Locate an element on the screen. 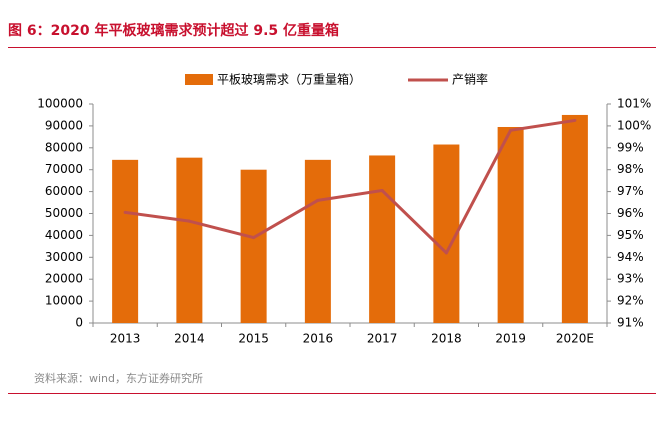 This screenshot has width=670, height=428. x-tick-label: 2013 is located at coordinates (125, 339).